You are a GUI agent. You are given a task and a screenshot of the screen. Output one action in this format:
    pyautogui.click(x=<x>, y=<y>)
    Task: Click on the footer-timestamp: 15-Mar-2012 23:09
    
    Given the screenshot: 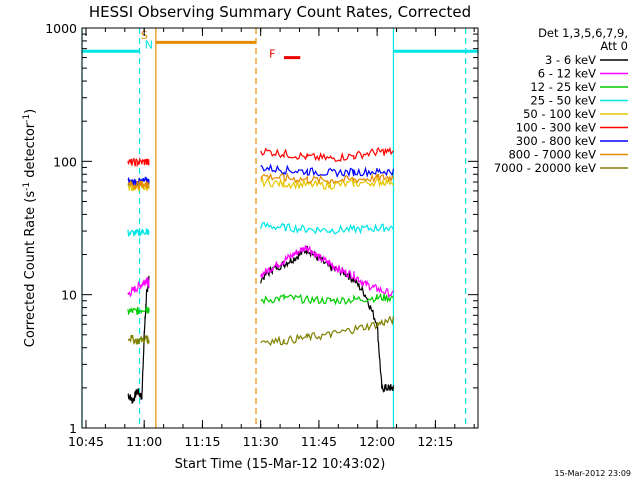 What is the action you would take?
    pyautogui.click(x=593, y=473)
    